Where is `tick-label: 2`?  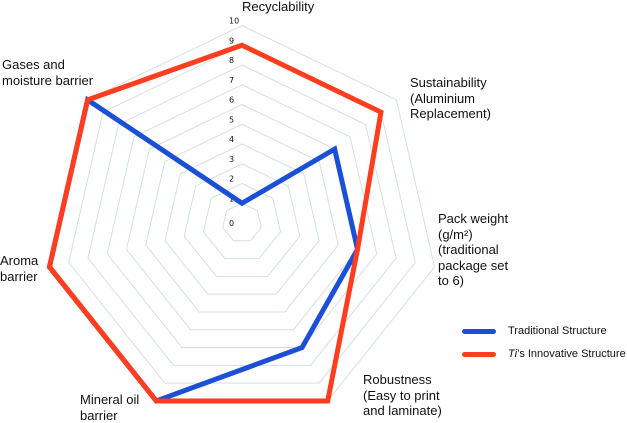
tick-label: 2 is located at coordinates (231, 179).